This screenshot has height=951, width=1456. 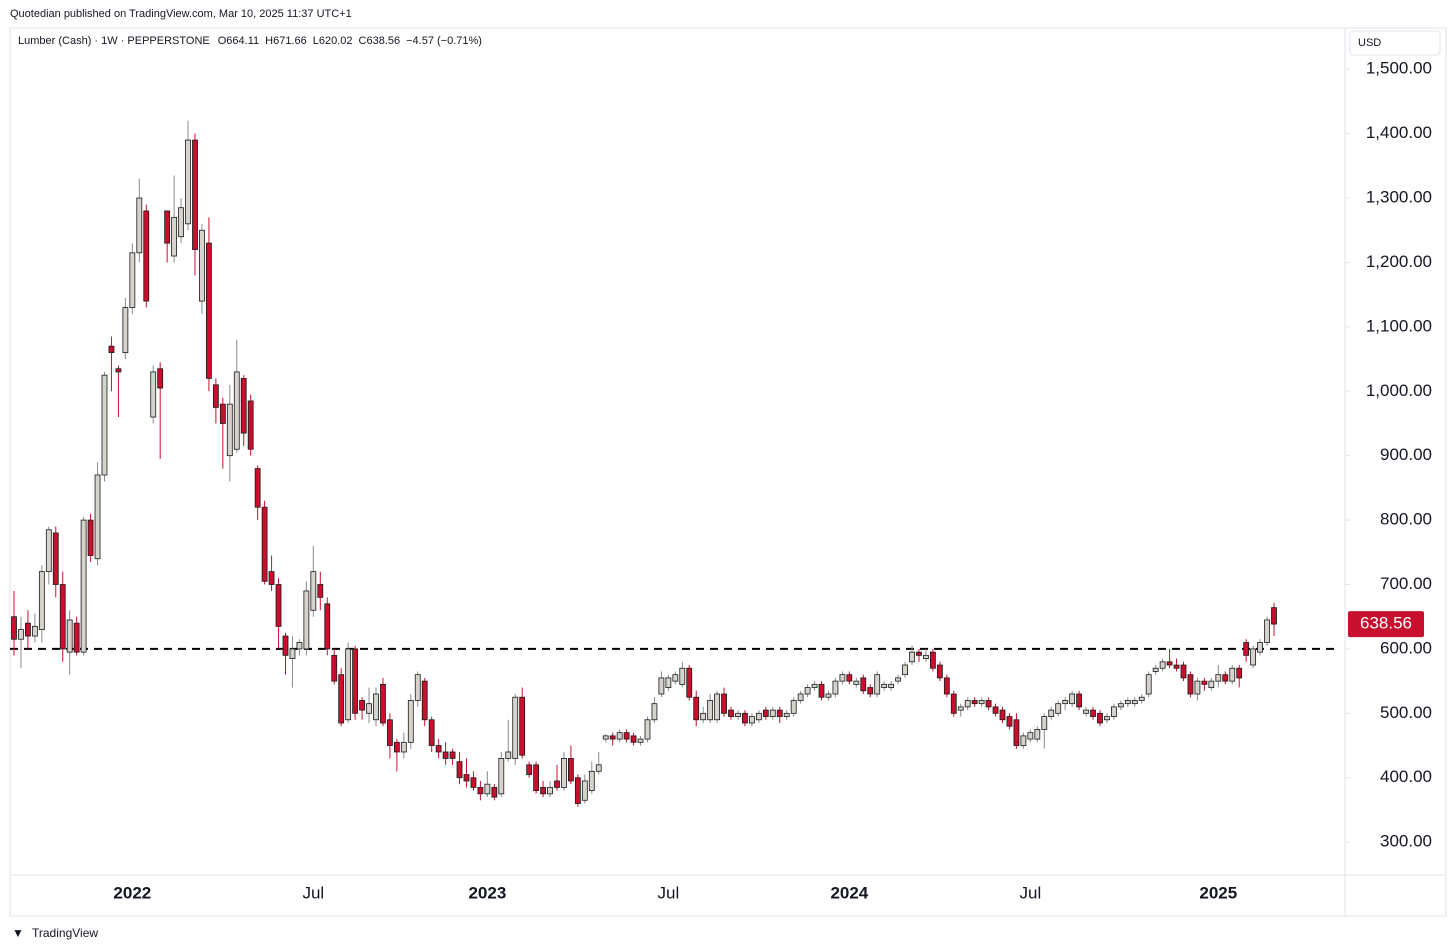 I want to click on o-prefix: O, so click(x=222, y=41).